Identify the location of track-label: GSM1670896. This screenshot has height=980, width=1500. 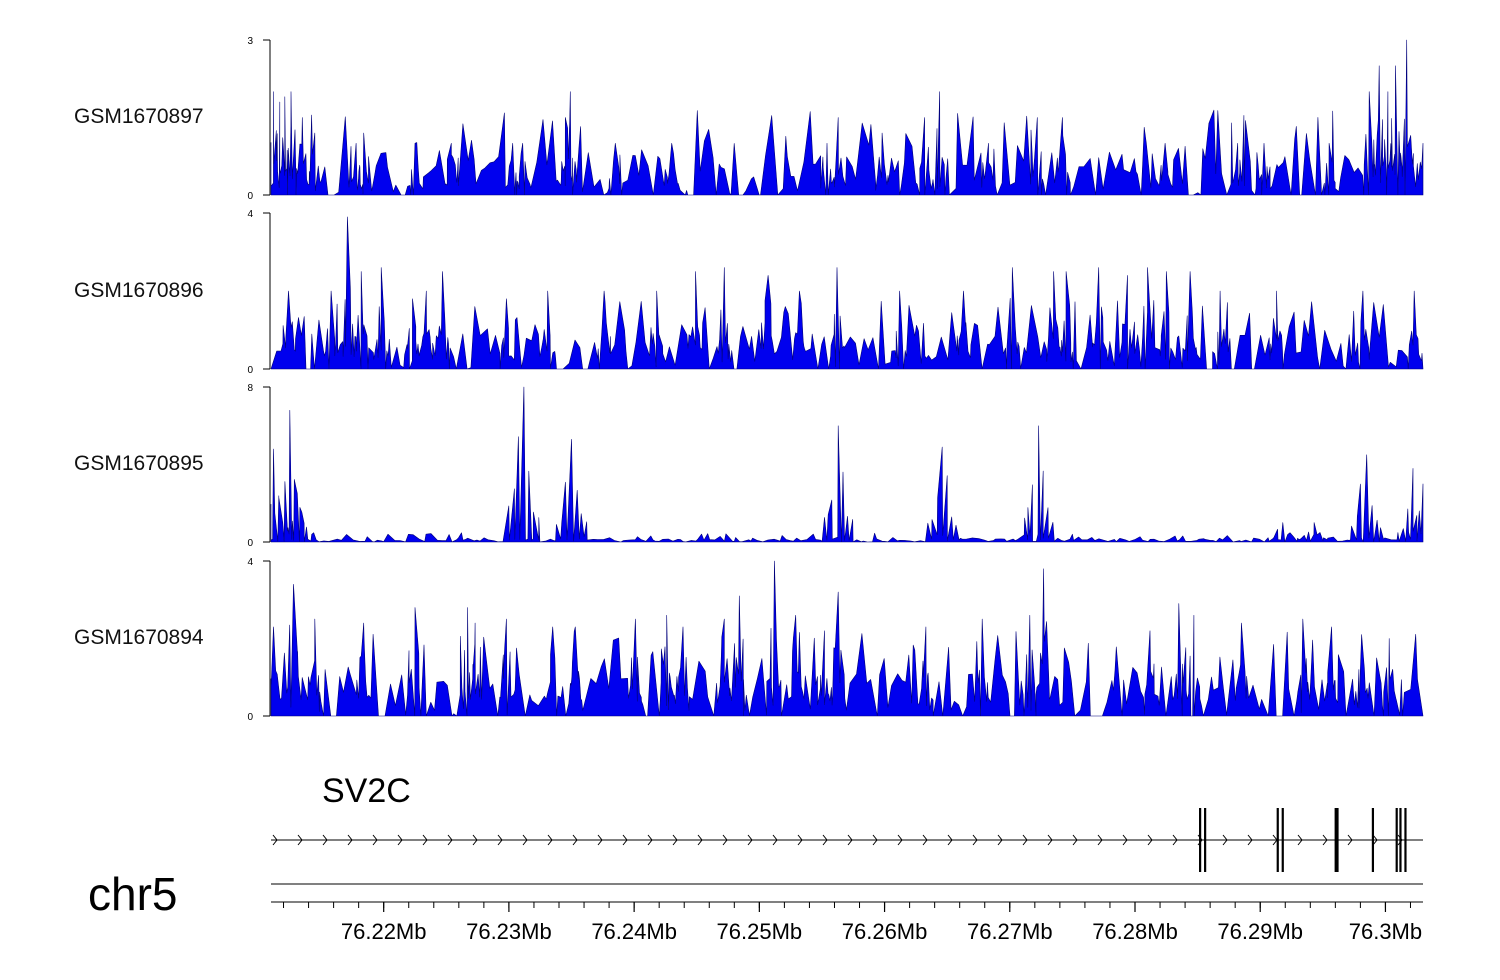
(139, 290).